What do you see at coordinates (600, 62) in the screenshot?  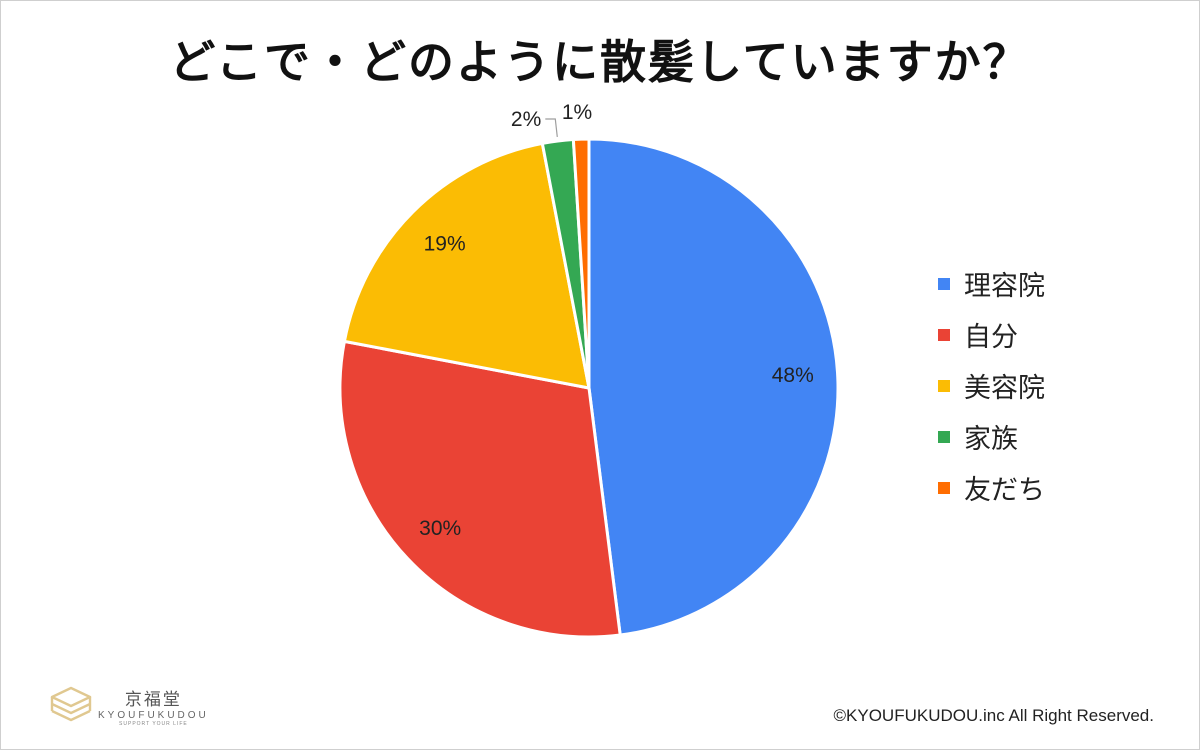 I see `chart-title: どこで・どのように散髪していますか？` at bounding box center [600, 62].